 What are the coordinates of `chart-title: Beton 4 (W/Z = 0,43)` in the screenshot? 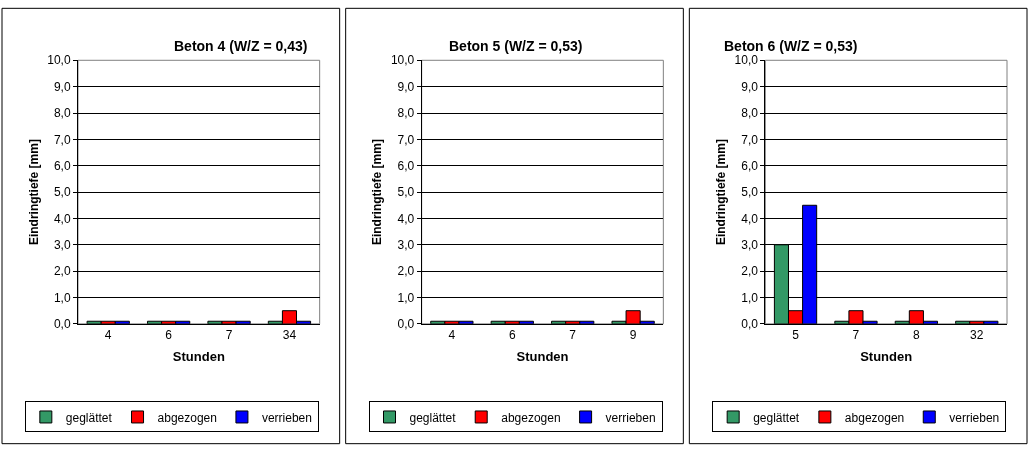 It's located at (241, 46).